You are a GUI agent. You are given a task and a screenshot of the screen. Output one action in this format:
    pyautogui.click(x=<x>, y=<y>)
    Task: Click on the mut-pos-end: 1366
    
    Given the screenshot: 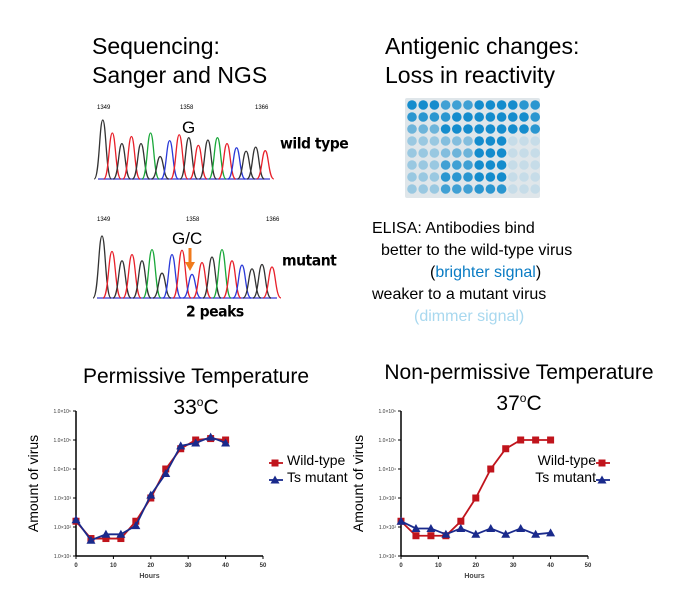 What is the action you would take?
    pyautogui.click(x=273, y=220)
    